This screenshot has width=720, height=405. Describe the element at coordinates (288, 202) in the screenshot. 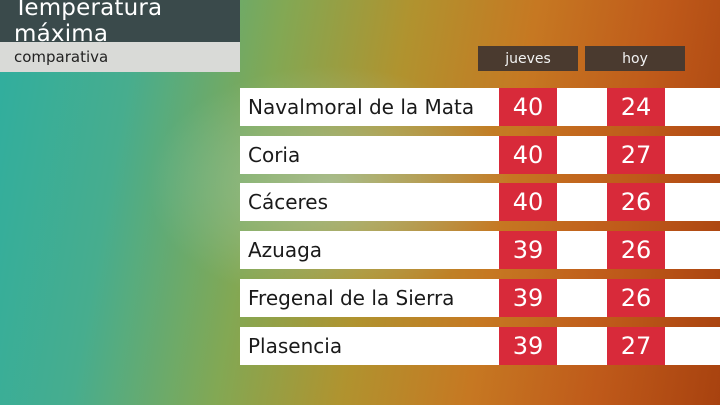

I see `city-name: Cáceres` at that location.